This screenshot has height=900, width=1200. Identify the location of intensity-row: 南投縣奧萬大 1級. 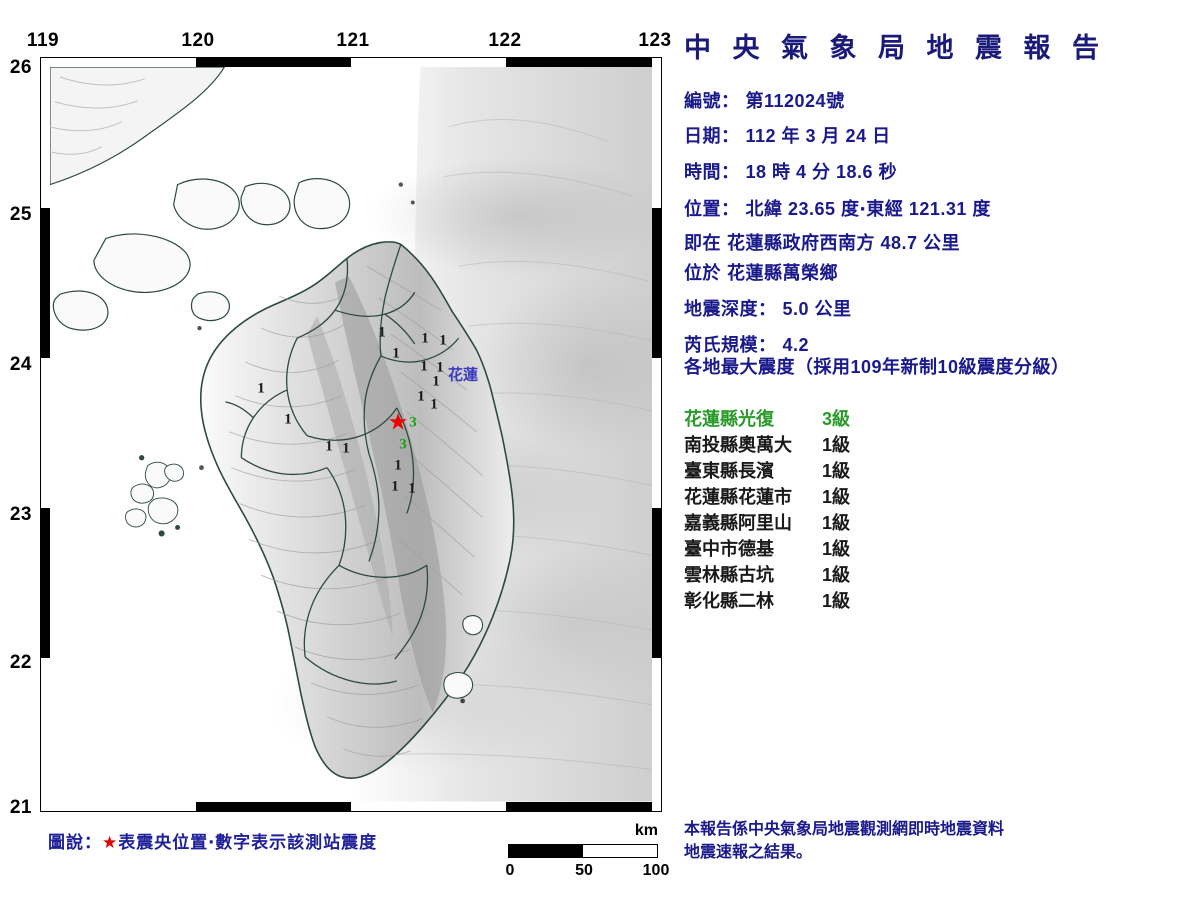
(834, 444).